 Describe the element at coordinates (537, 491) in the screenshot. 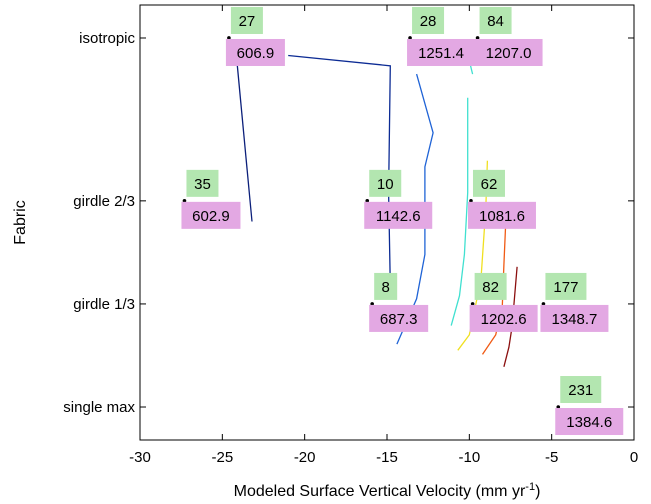

I see `x-axis-title-close: )` at that location.